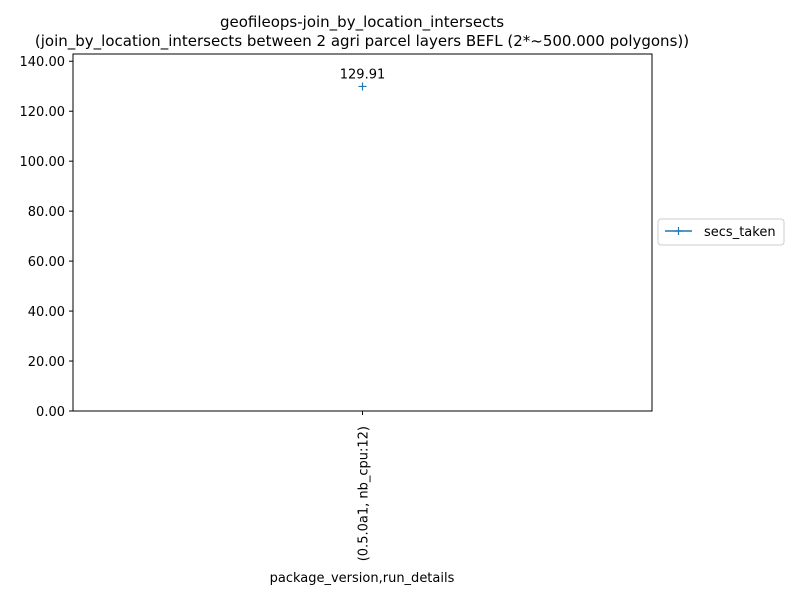  I want to click on x-tick-label: (0.5.0a1, nb_cpu:12), so click(364, 493).